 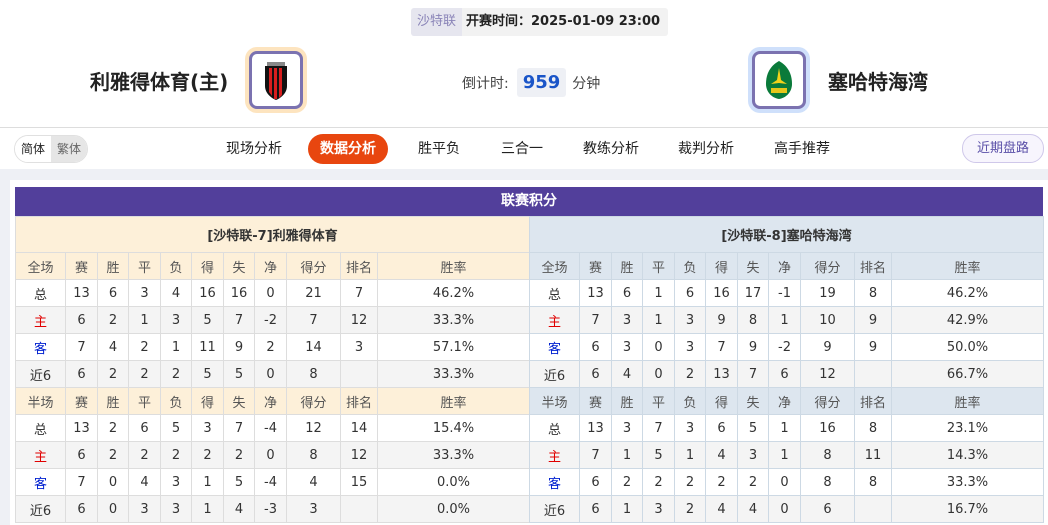 I want to click on table-cell: 12, so click(x=359, y=455).